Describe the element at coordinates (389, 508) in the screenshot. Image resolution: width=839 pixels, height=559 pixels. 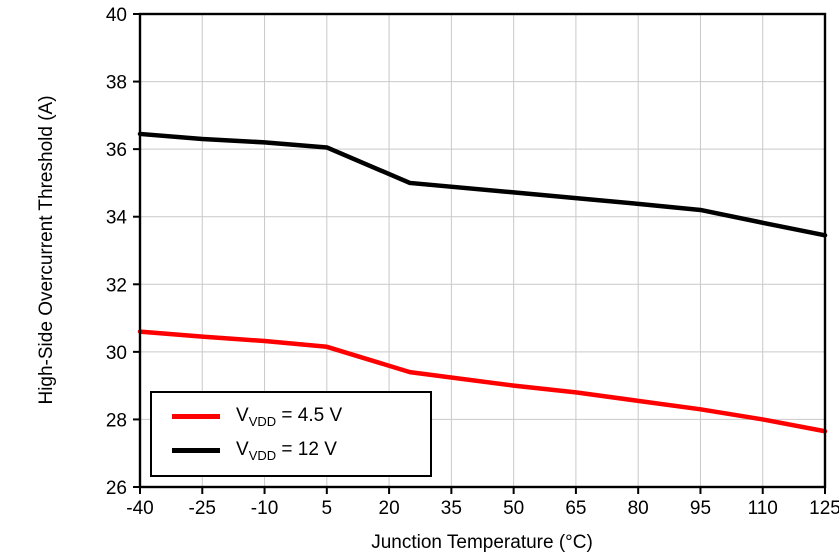
I see `x-tick-label: 20` at that location.